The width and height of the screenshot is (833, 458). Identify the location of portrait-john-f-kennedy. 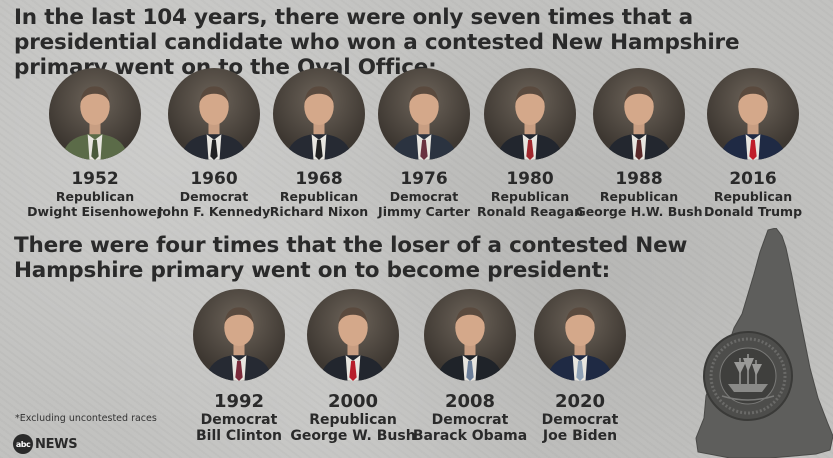
(214, 114).